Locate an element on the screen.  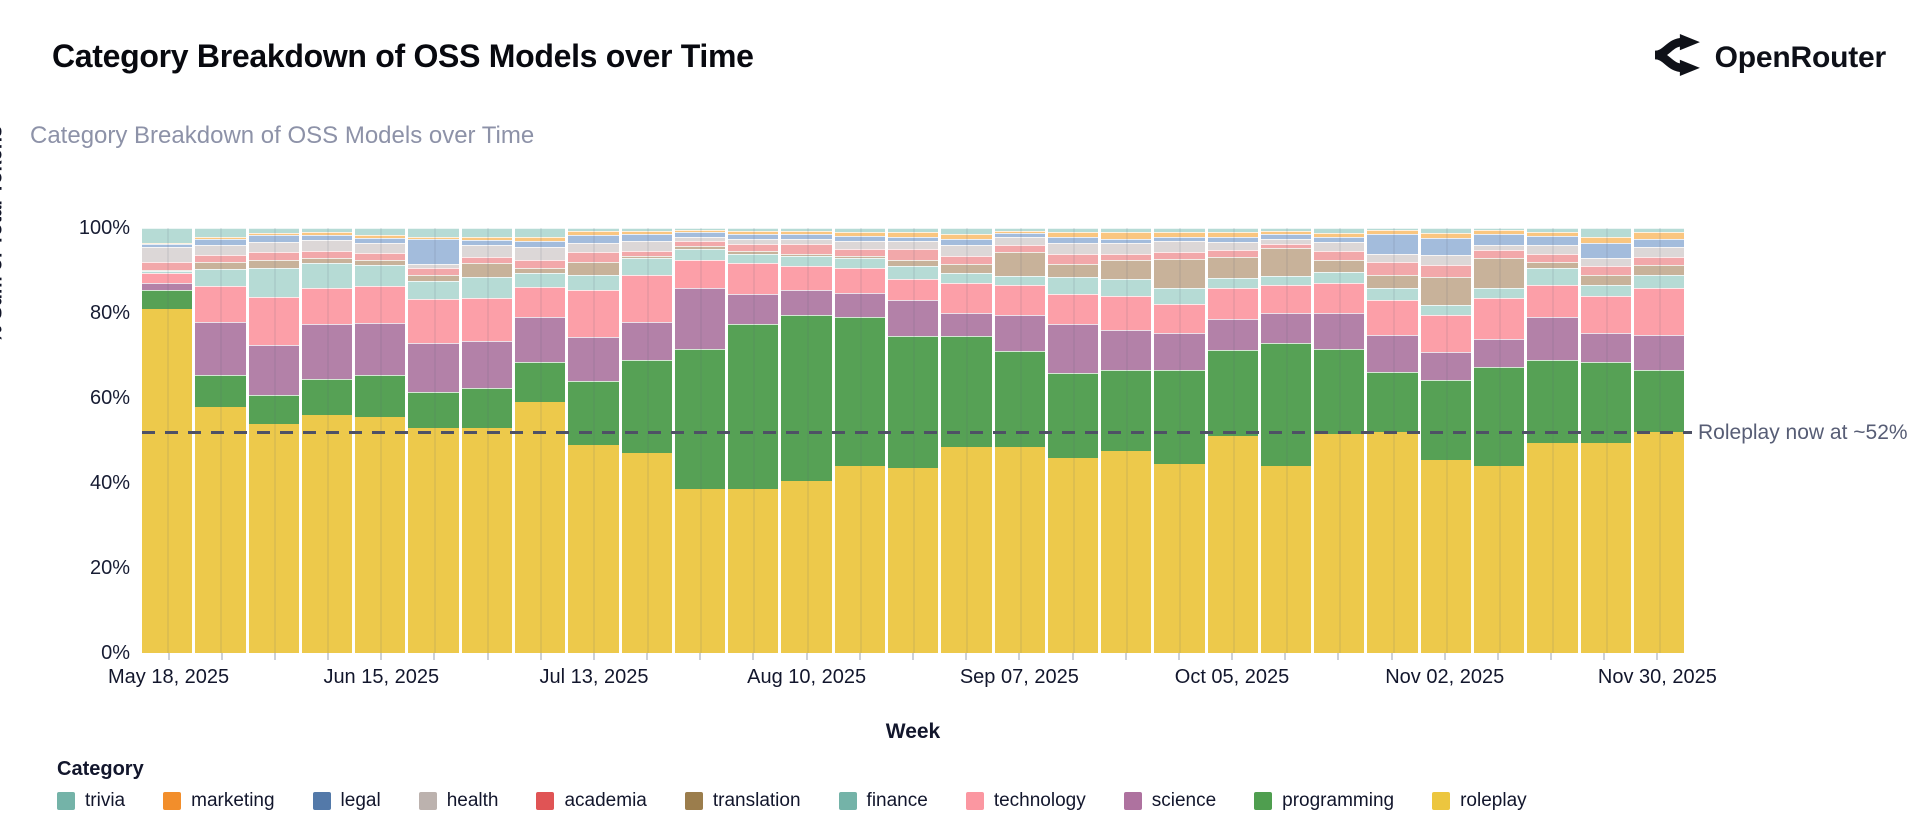
legend-item-trivia: trivia is located at coordinates (91, 801).